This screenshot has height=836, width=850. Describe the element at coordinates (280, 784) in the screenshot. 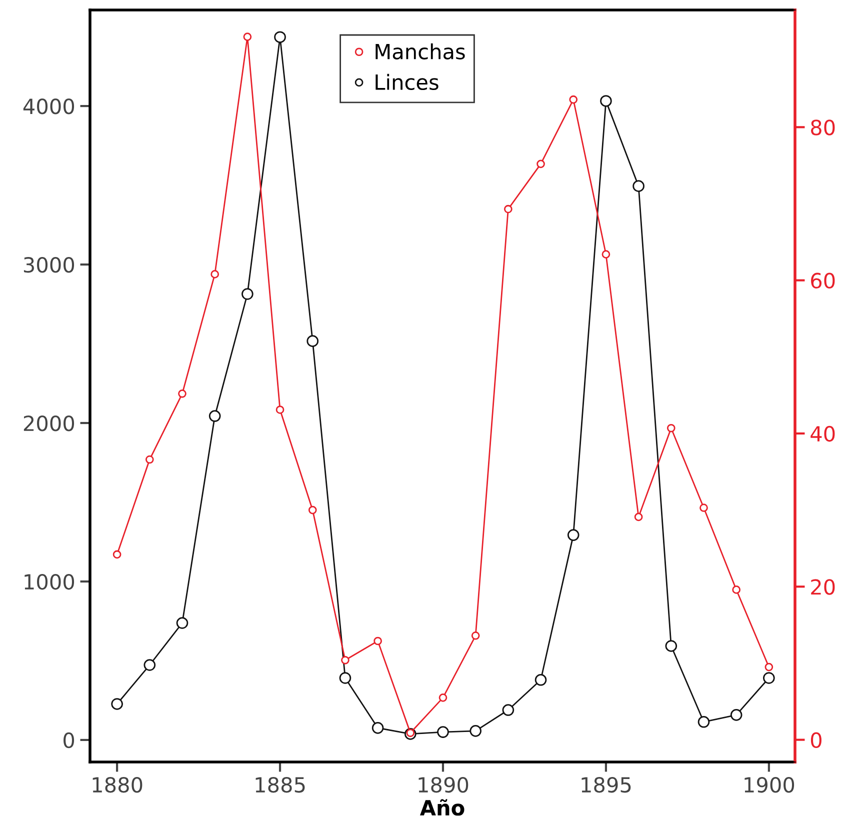

I see `x-tick-label: 1885` at that location.